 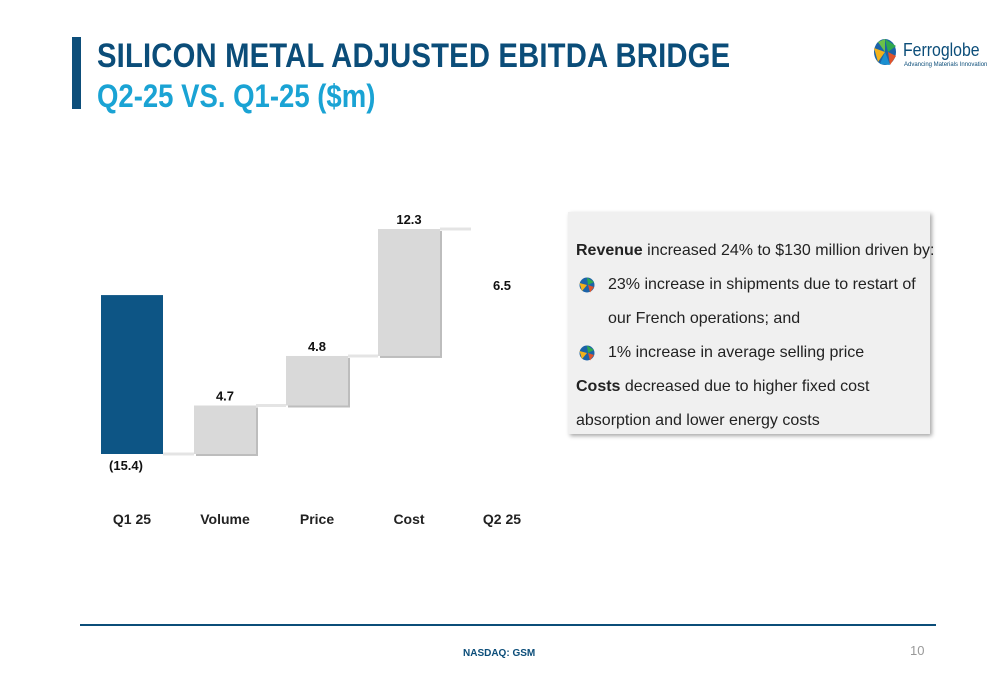 I want to click on revenue-text: increased 24% to $130 million driven by:, so click(x=788, y=250).